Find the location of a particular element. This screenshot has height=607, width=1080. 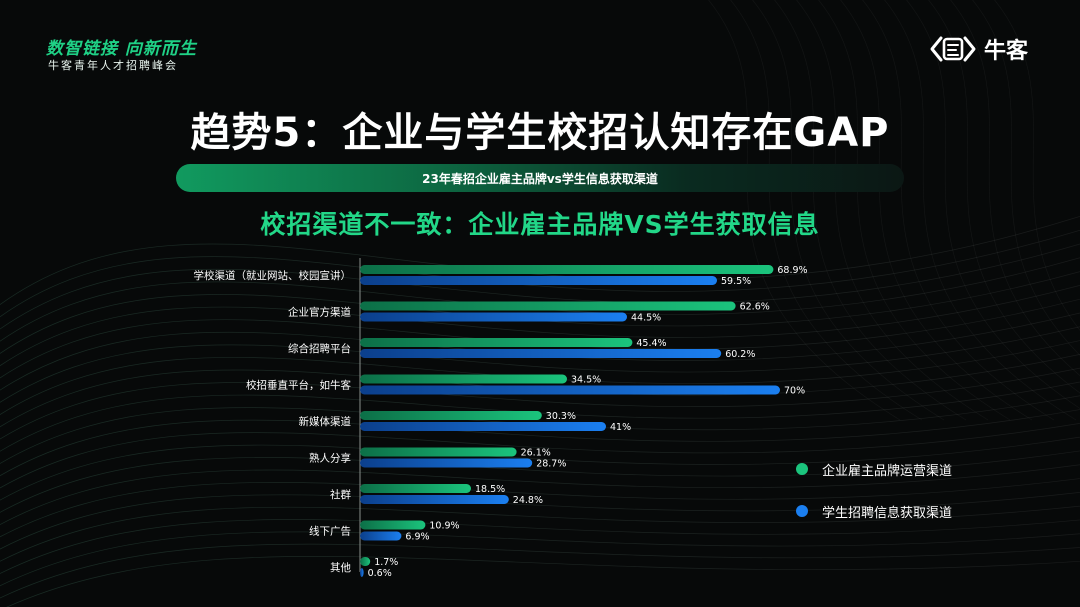

section-banner: 23年春招企业雇主品牌vs学生信息获取渠道 is located at coordinates (540, 178).